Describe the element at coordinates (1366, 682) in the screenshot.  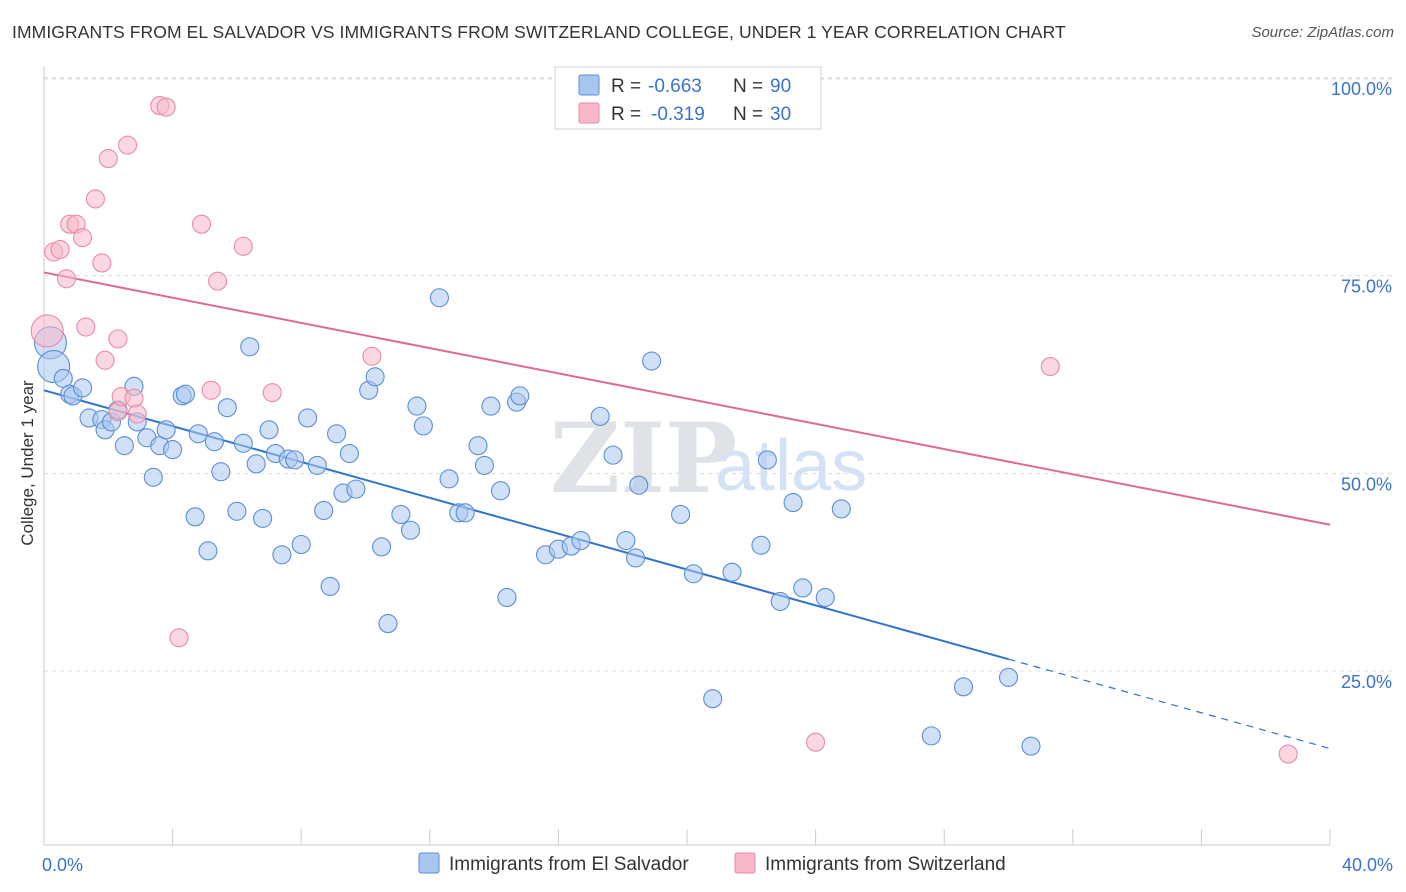
I see `y-tick-label-0: 25.0%` at that location.